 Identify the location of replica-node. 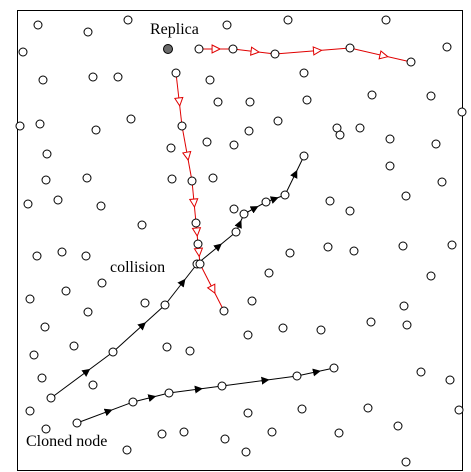
(168, 49).